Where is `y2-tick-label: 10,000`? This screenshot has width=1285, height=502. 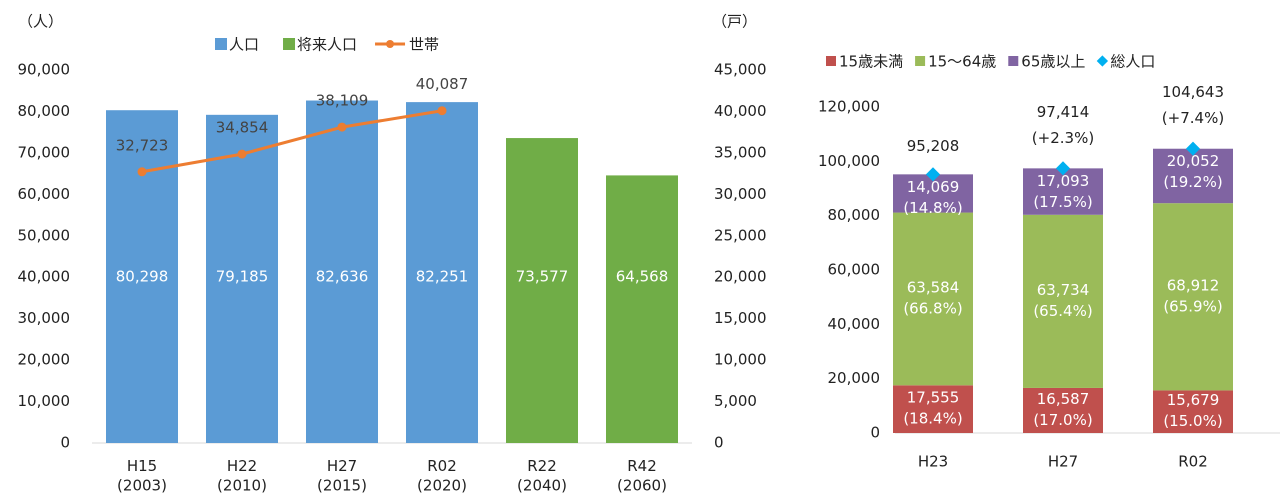
y2-tick-label: 10,000 is located at coordinates (740, 360).